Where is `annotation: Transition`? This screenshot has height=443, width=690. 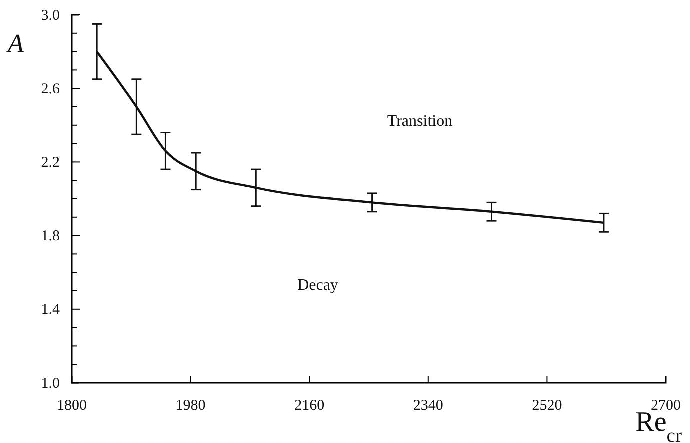 annotation: Transition is located at coordinates (420, 121).